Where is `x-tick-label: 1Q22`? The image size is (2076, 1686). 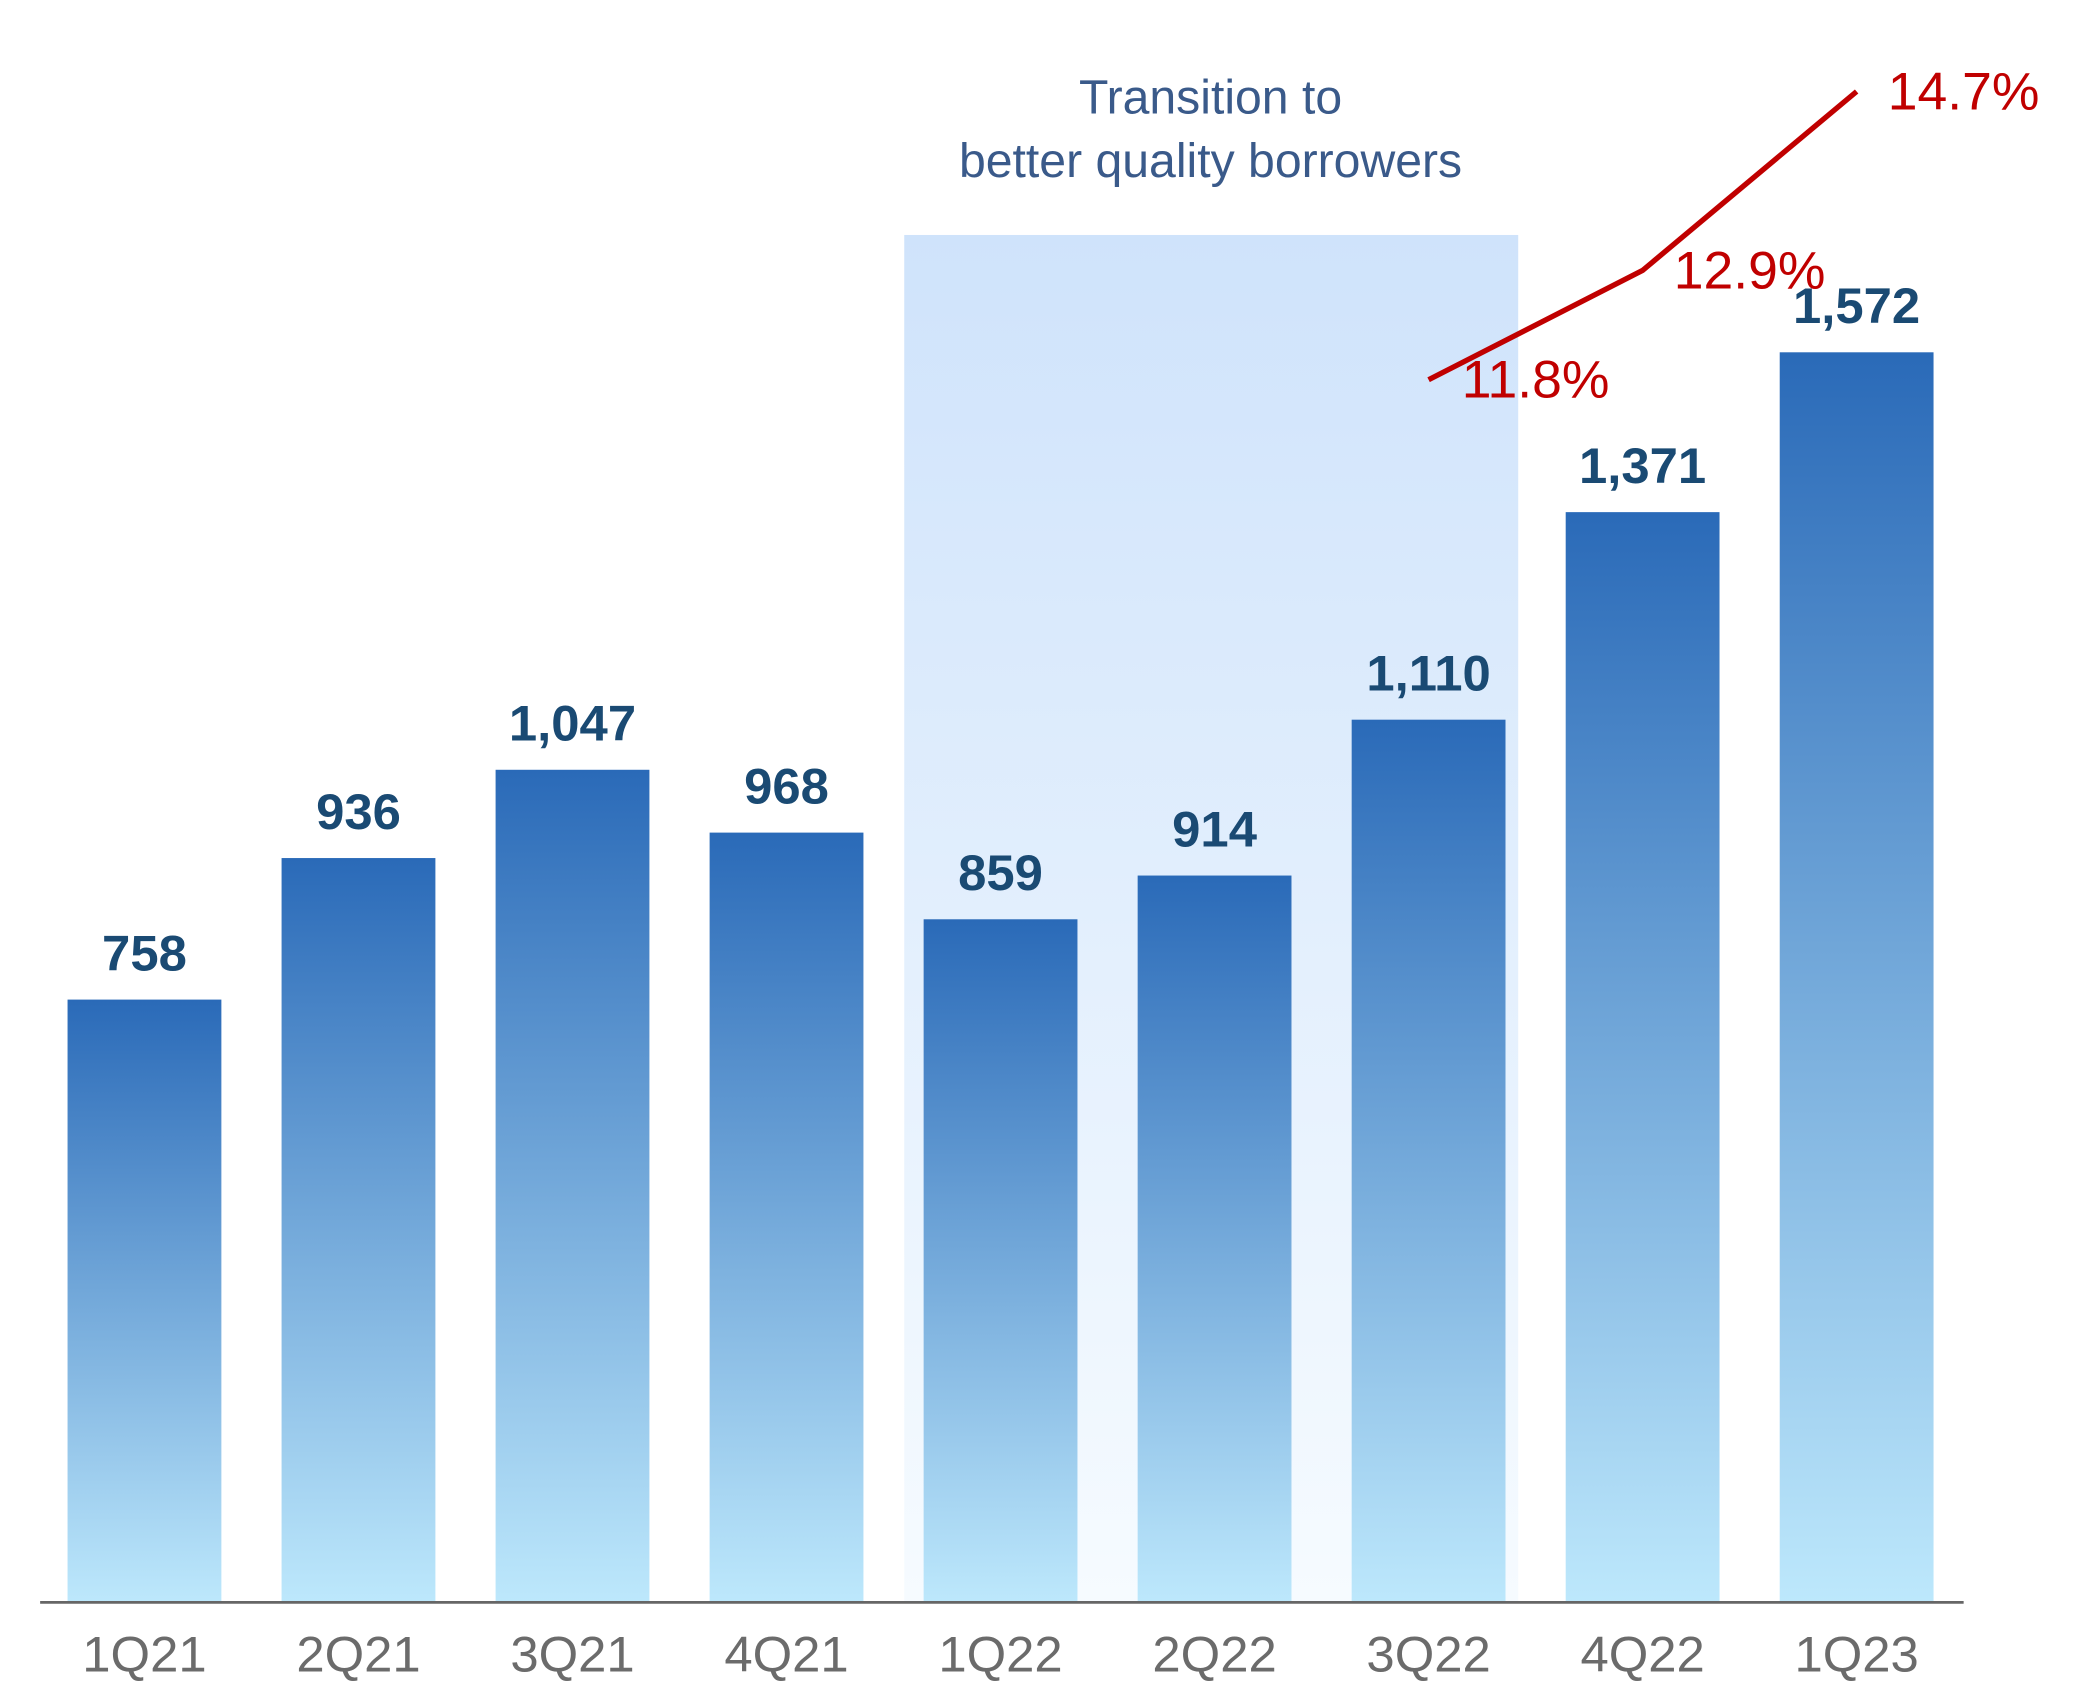 x-tick-label: 1Q22 is located at coordinates (1000, 1654).